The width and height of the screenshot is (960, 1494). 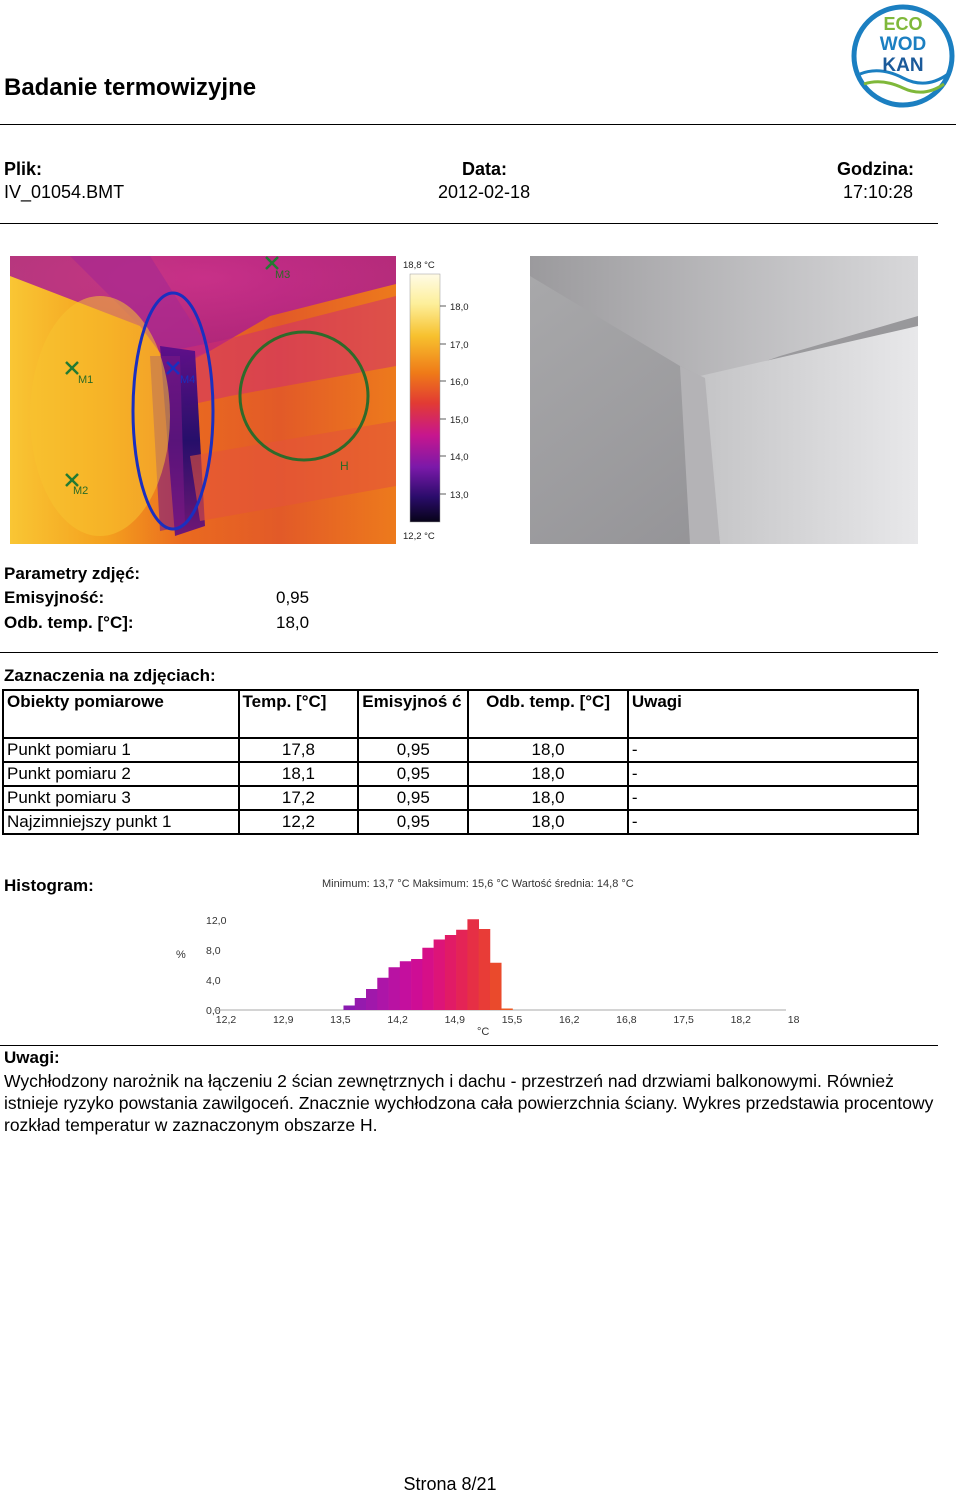 I want to click on y-tick-label: 4,0, so click(x=213, y=981).